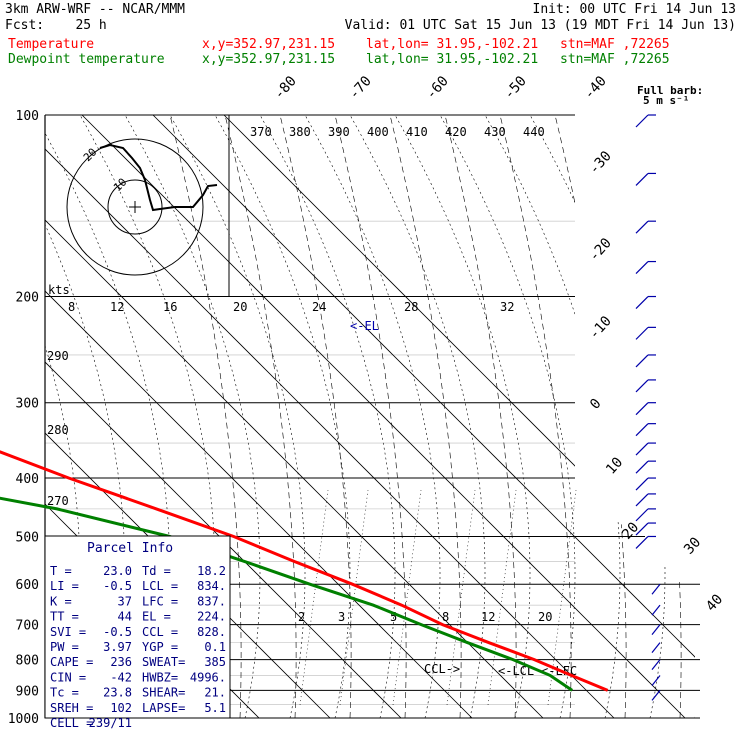 The width and height of the screenshot is (740, 740). What do you see at coordinates (360, 88) in the screenshot?
I see `isotherm-label: -70` at bounding box center [360, 88].